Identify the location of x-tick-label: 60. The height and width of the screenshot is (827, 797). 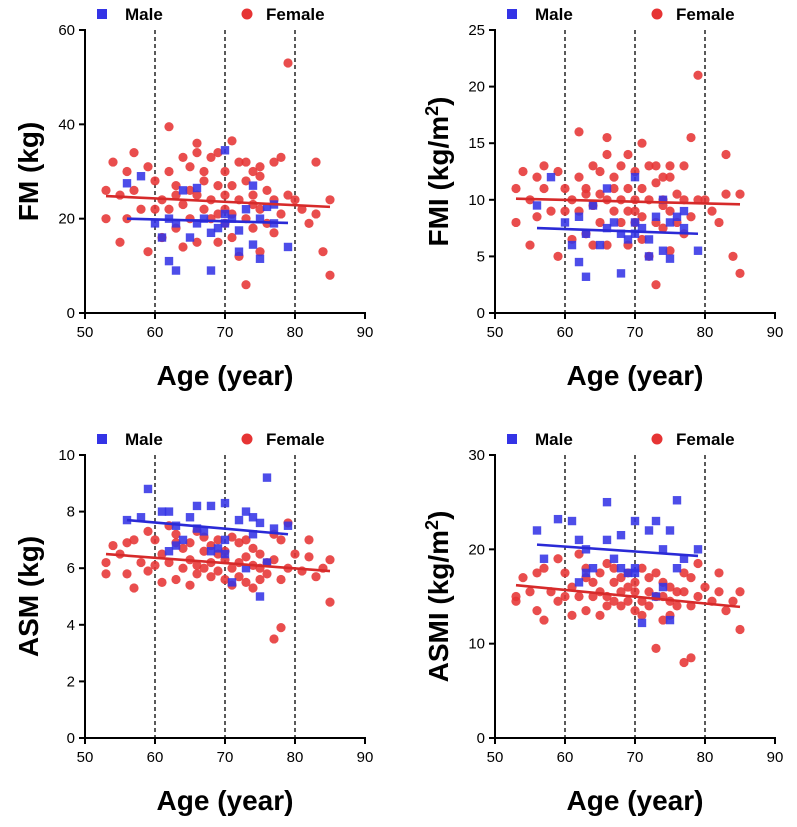
(155, 332).